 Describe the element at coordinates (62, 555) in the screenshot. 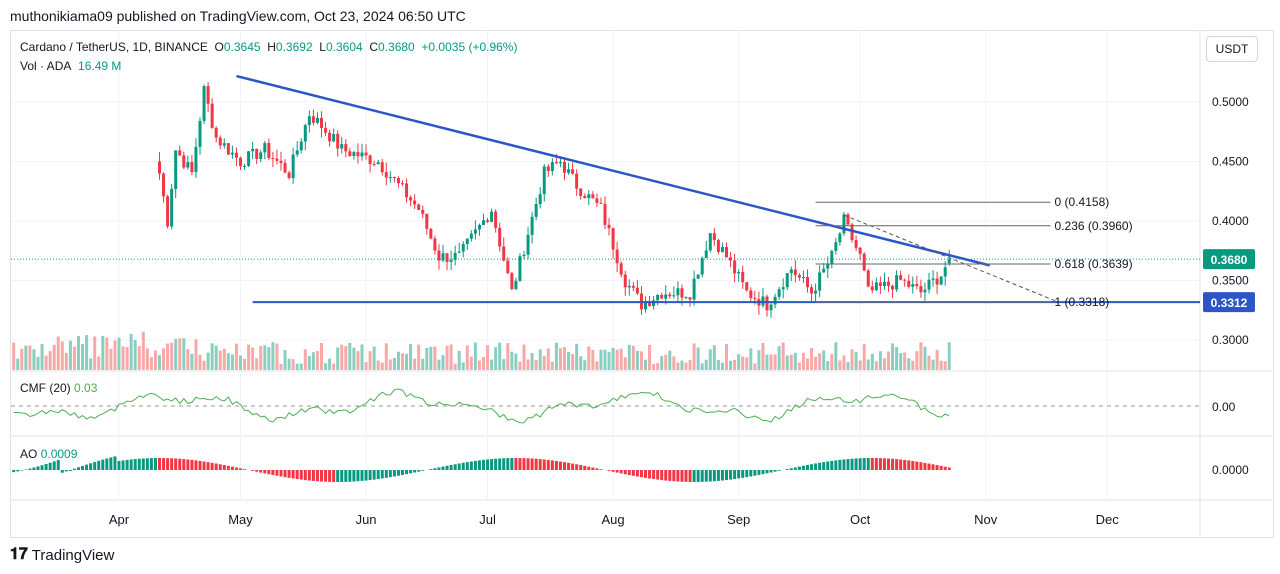

I see `tradingview-logo: 𝟏𝟕 TradingView` at that location.